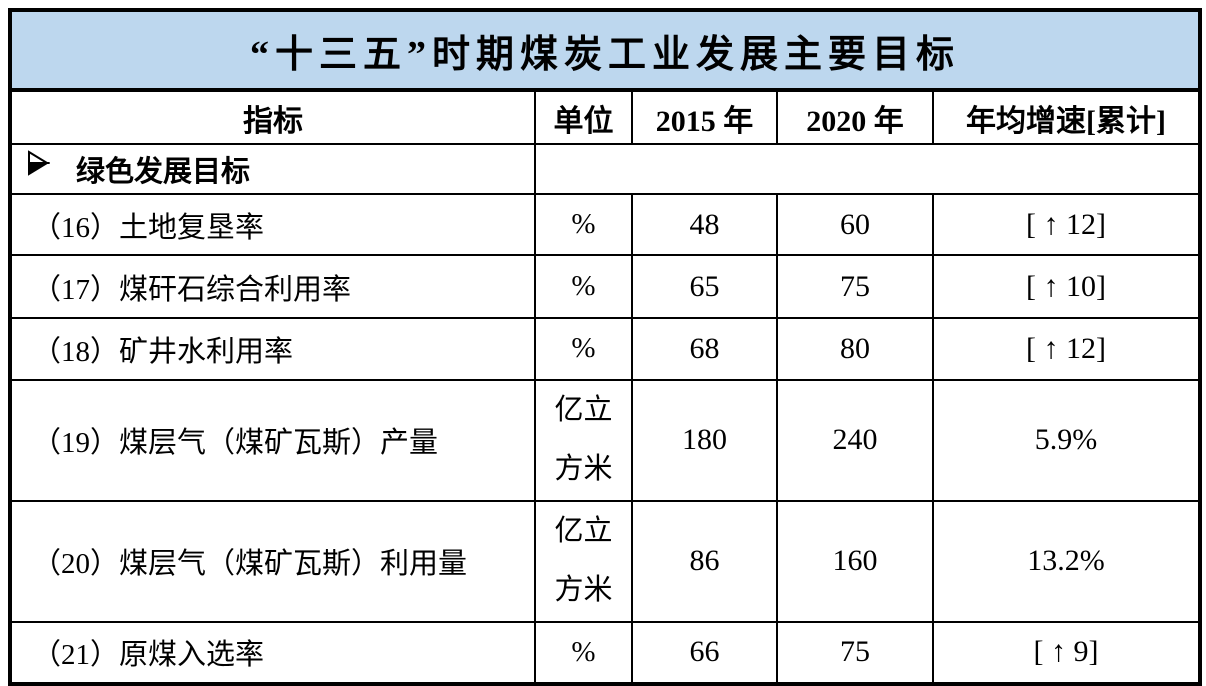 The width and height of the screenshot is (1206, 686). What do you see at coordinates (272, 440) in the screenshot?
I see `indicator-cell: （19）煤层气（煤矿瓦斯）产量` at bounding box center [272, 440].